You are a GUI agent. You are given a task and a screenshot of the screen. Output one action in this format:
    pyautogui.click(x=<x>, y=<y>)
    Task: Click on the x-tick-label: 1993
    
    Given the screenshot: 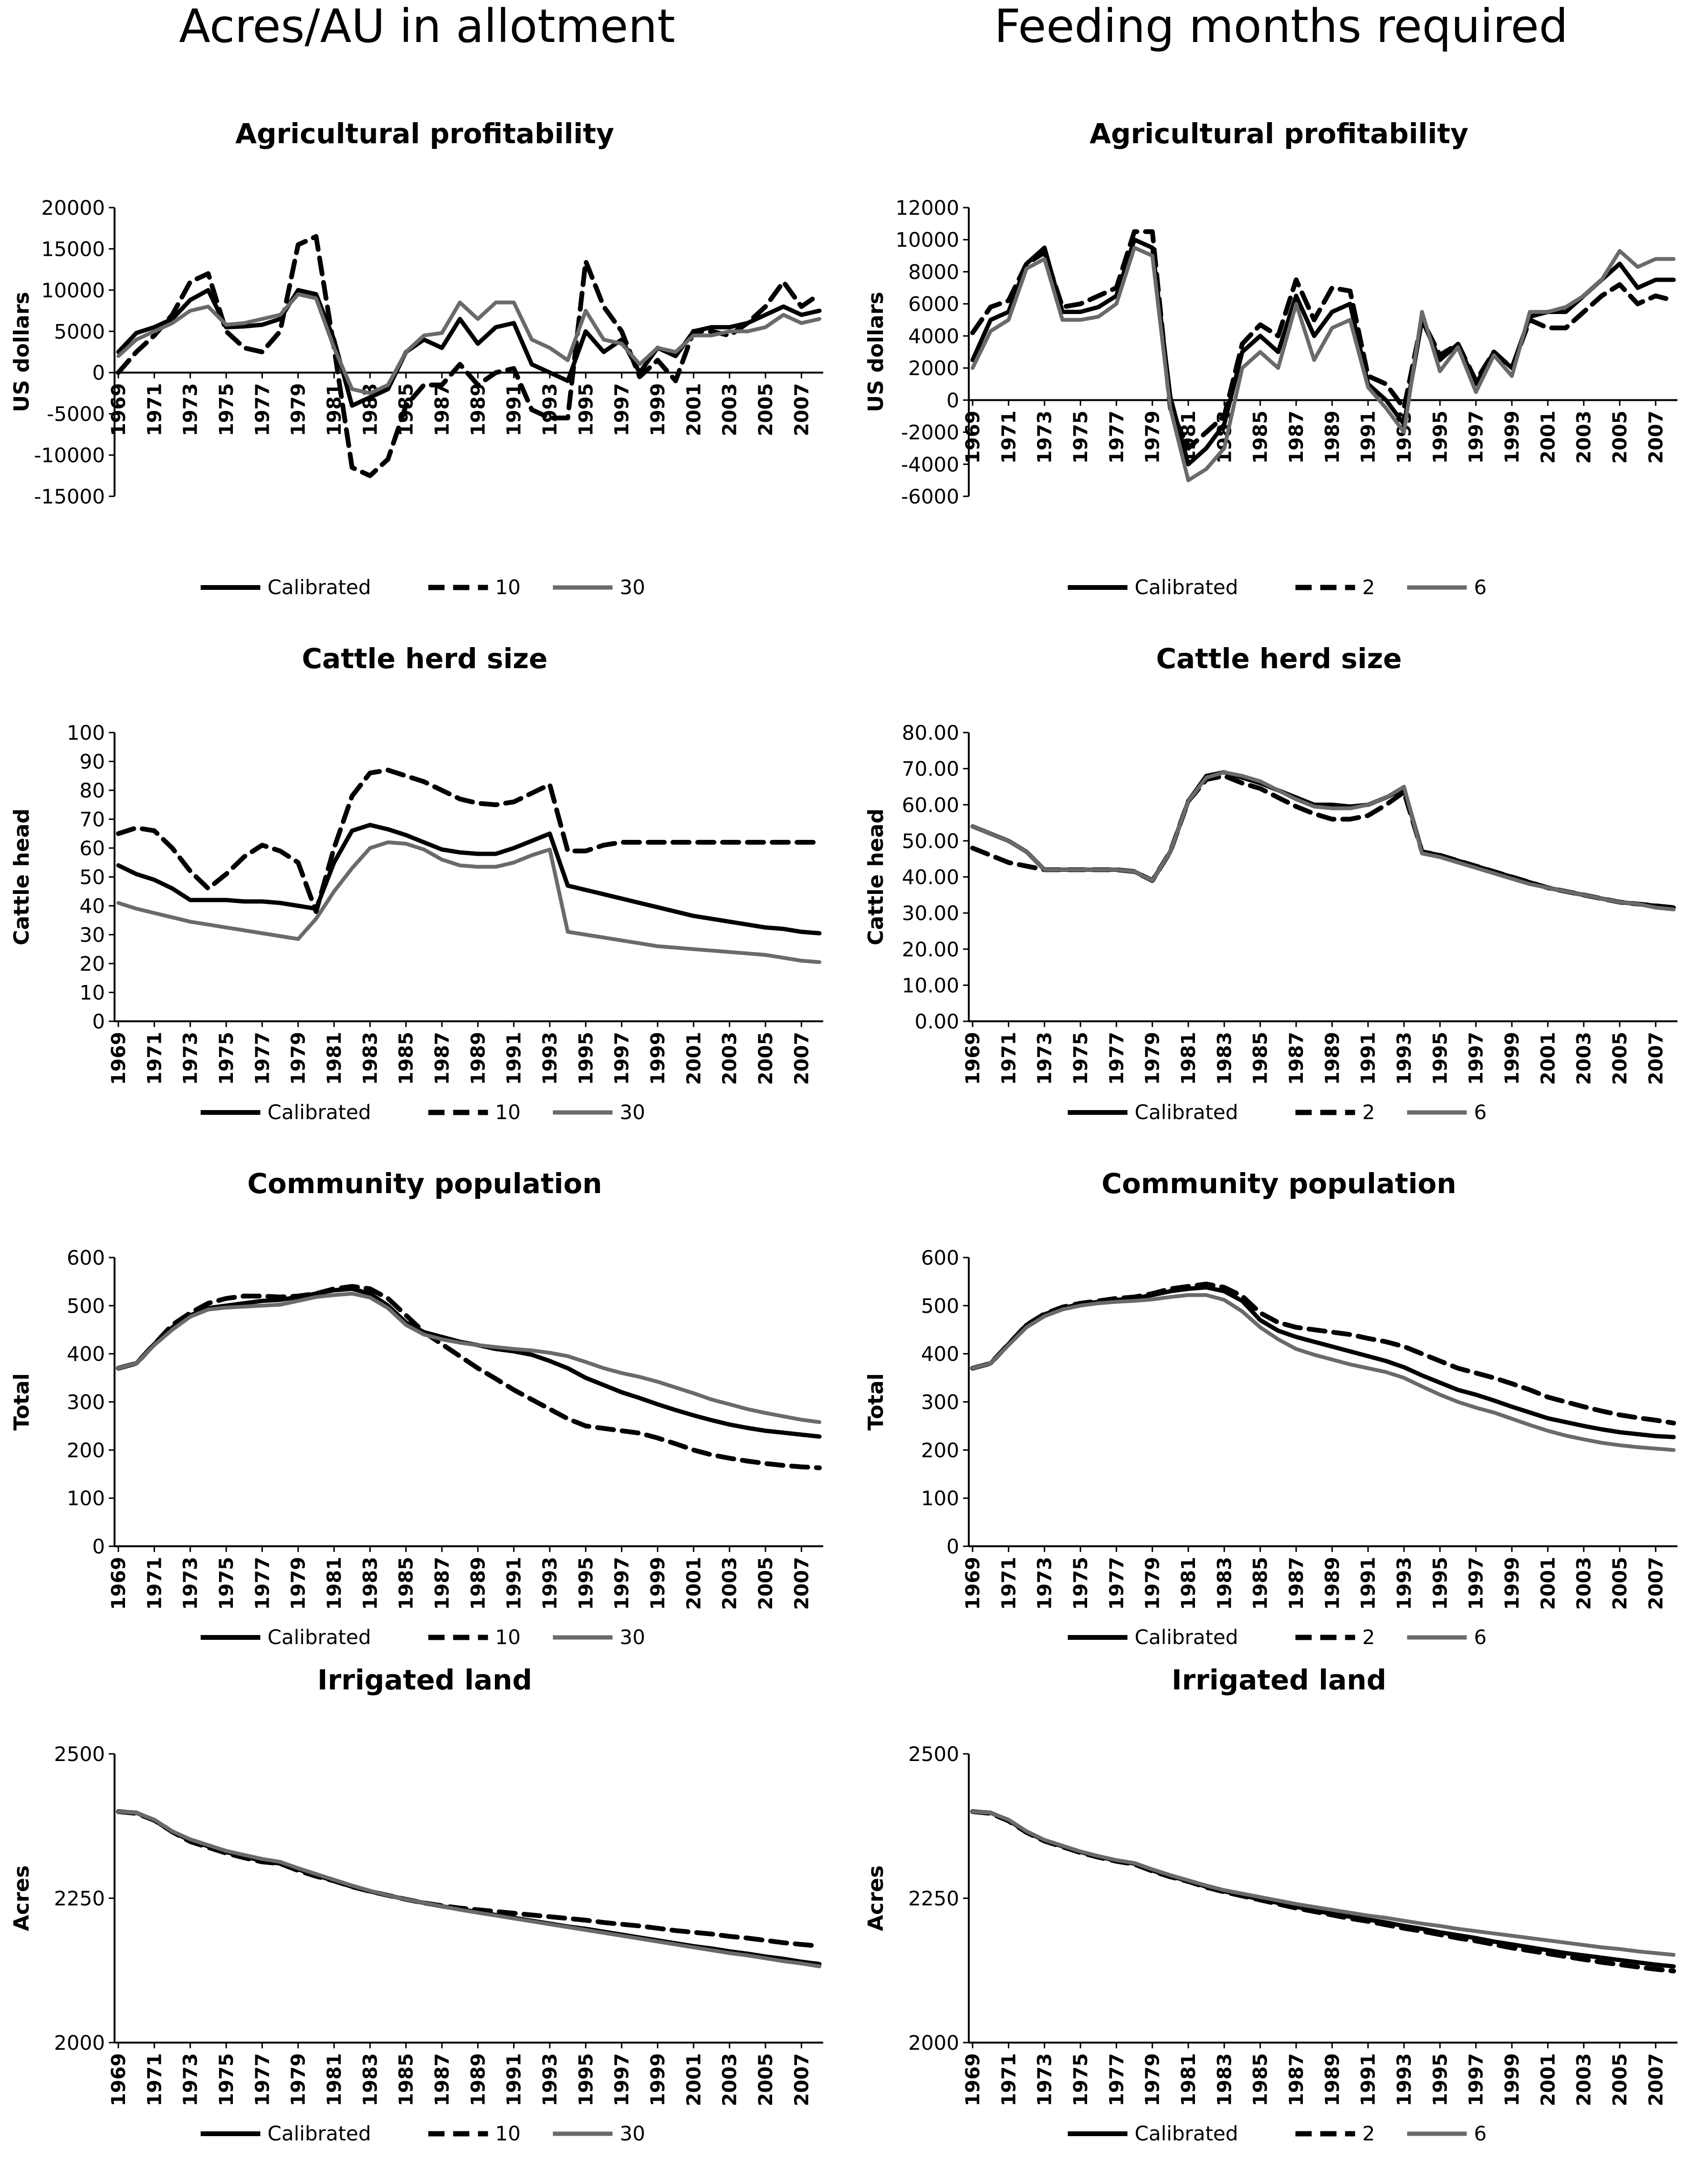 What is the action you would take?
    pyautogui.click(x=1404, y=1583)
    